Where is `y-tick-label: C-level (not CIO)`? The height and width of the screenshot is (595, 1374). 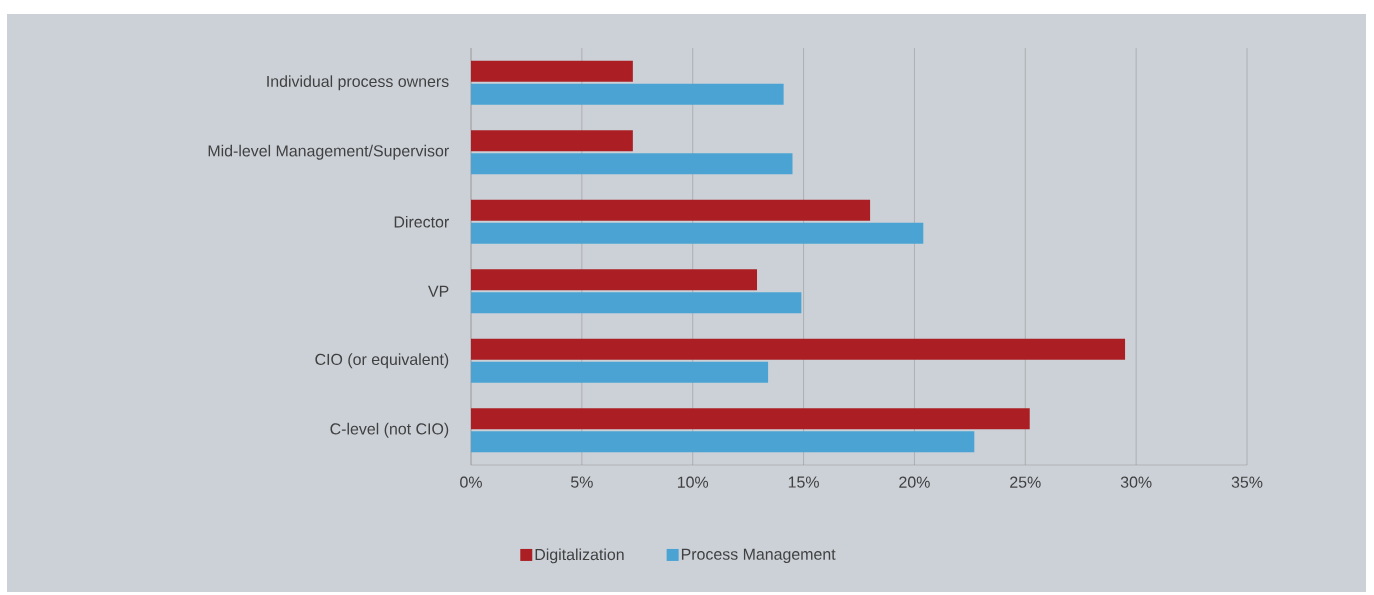
y-tick-label: C-level (not CIO) is located at coordinates (389, 430).